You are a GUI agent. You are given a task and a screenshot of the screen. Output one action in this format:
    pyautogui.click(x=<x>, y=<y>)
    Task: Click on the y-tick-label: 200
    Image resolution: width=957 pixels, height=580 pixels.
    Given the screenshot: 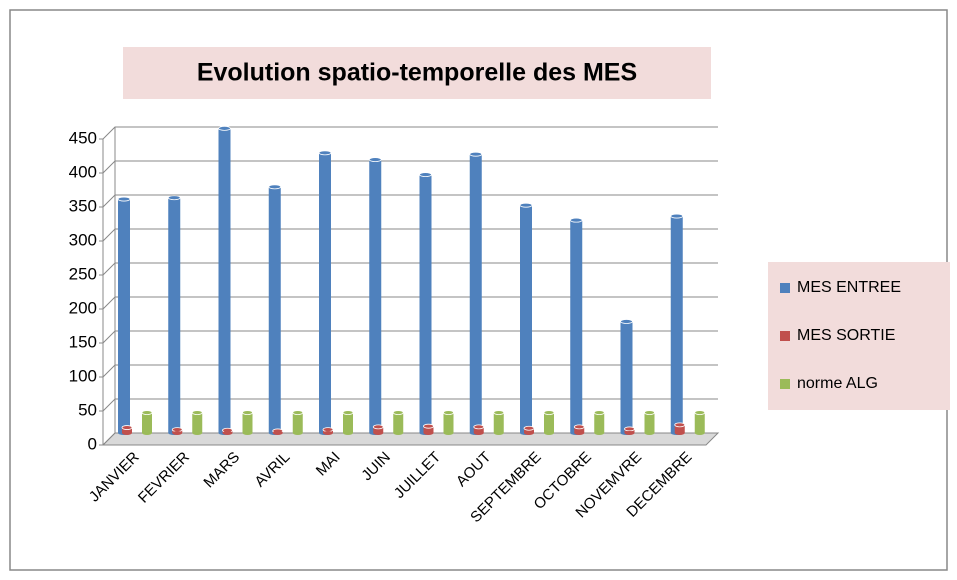 What is the action you would take?
    pyautogui.click(x=83, y=307)
    